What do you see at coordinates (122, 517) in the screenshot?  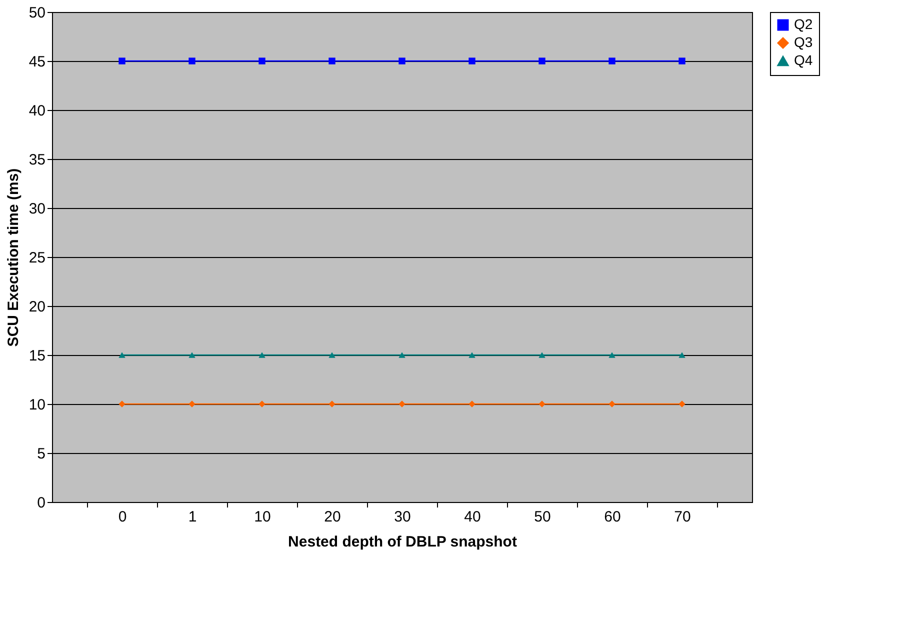 I see `x-tick-label: 0` at bounding box center [122, 517].